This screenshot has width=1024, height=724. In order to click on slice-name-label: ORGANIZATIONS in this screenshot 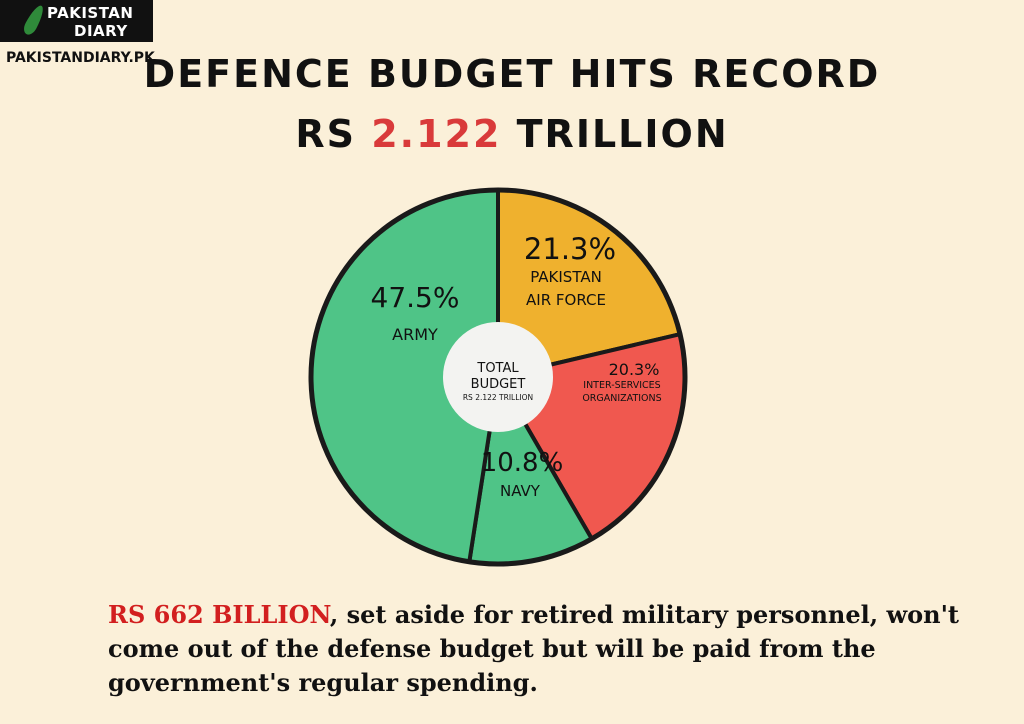, I will do `click(621, 398)`.